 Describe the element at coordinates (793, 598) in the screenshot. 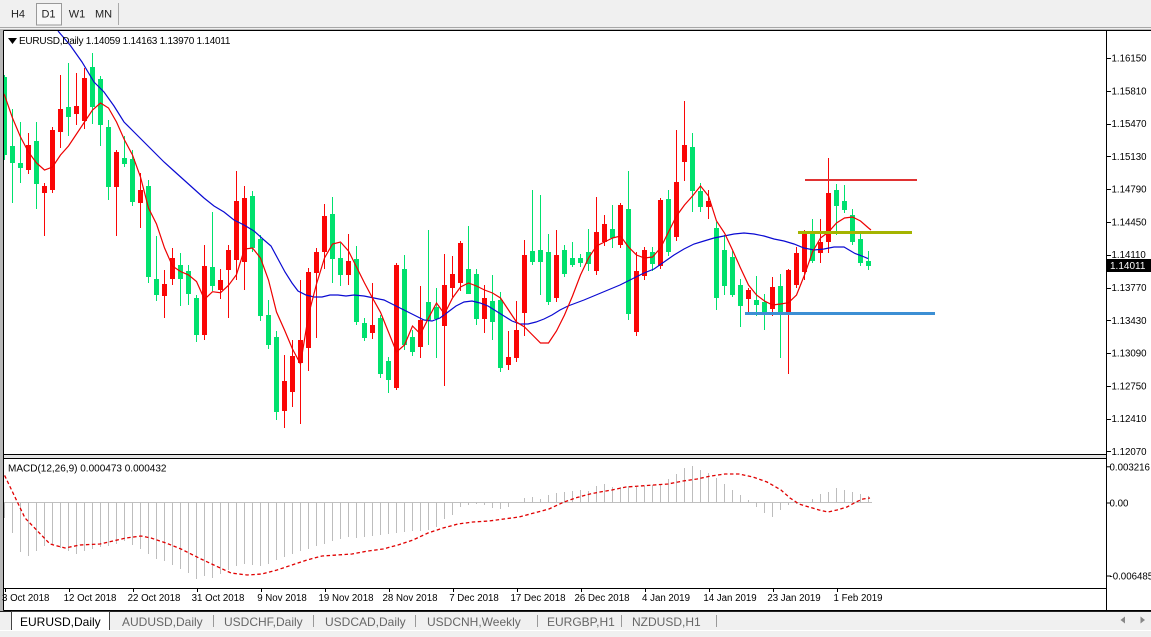

I see `svg-text: 23 Jan 2019` at that location.